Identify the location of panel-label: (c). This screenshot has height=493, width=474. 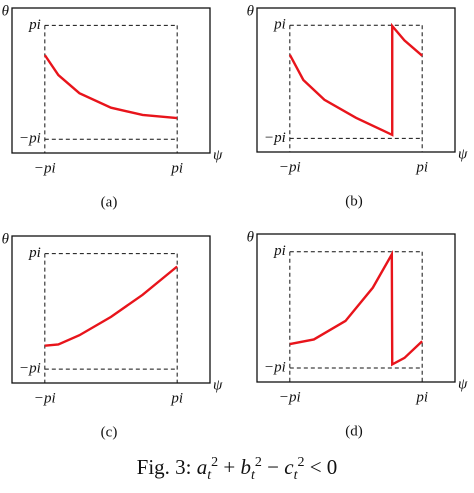
(109, 432).